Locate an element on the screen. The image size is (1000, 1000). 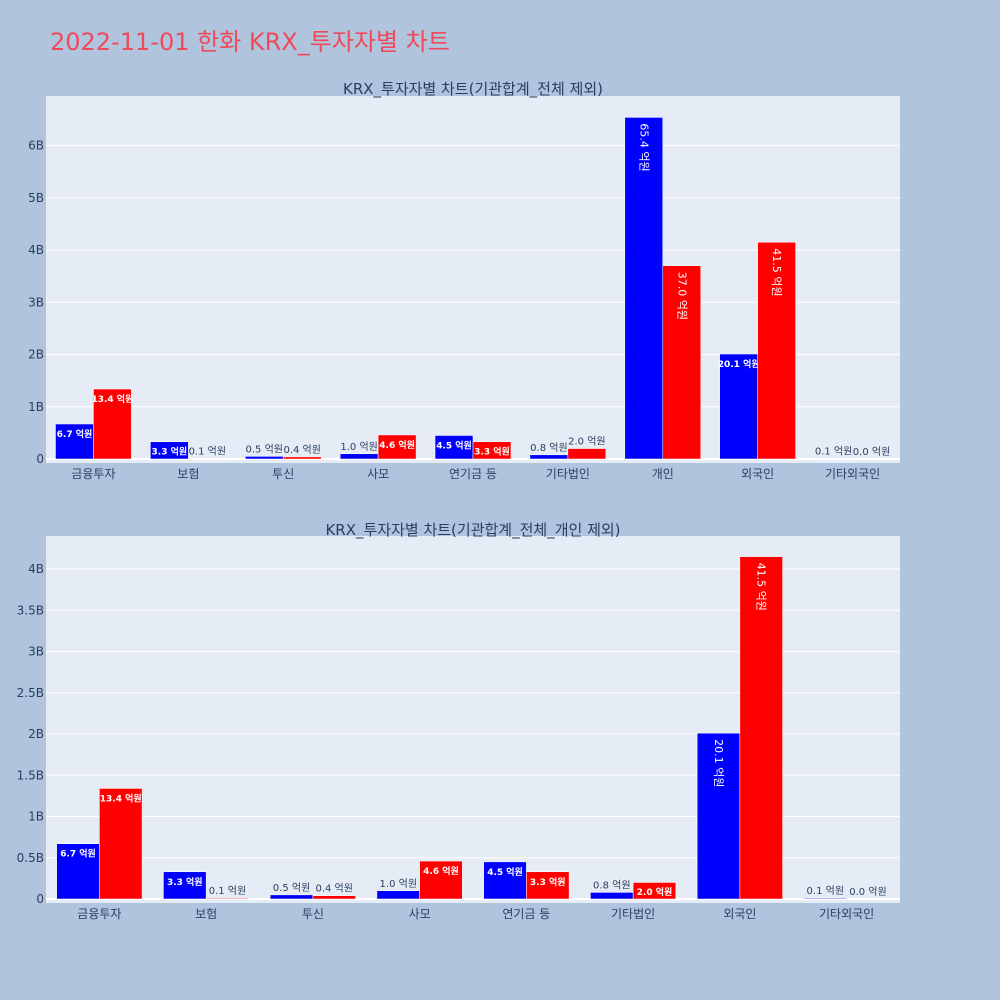
chart-title: KRX_투자자별 차트(기관합계_전체_개인 제외) is located at coordinates (472, 530).